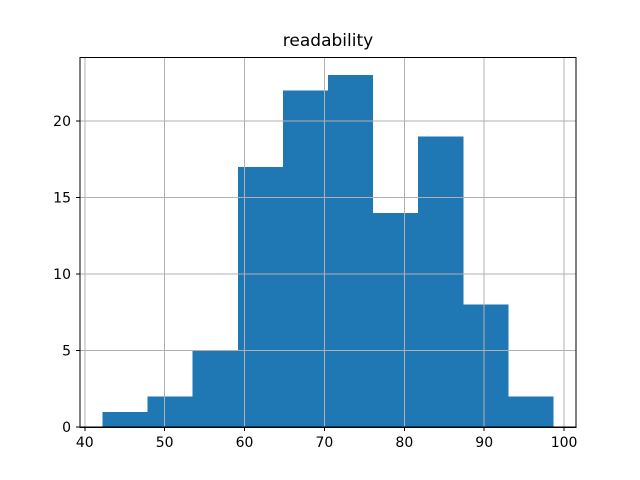  What do you see at coordinates (62, 122) in the screenshot?
I see `y-tick-label: 20` at bounding box center [62, 122].